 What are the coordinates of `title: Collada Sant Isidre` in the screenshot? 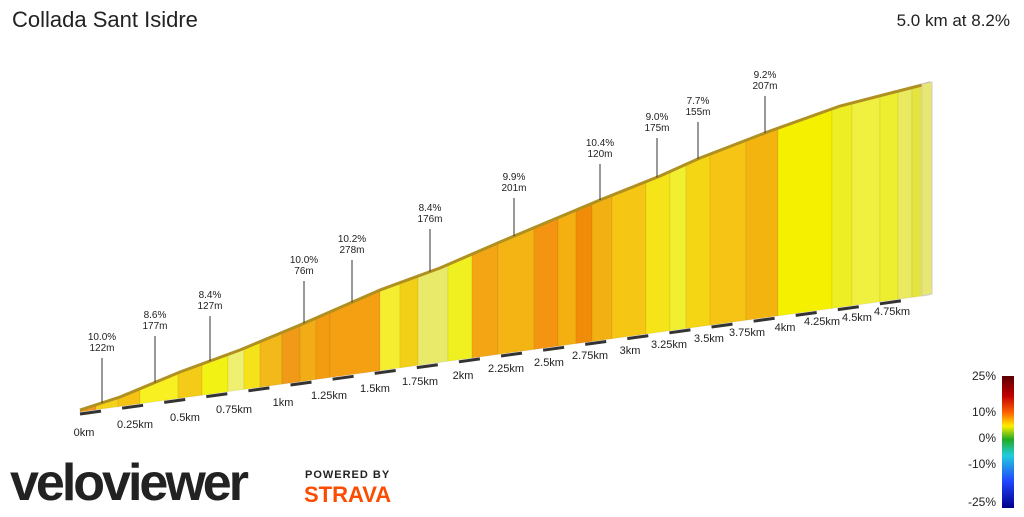 It's located at (105, 19).